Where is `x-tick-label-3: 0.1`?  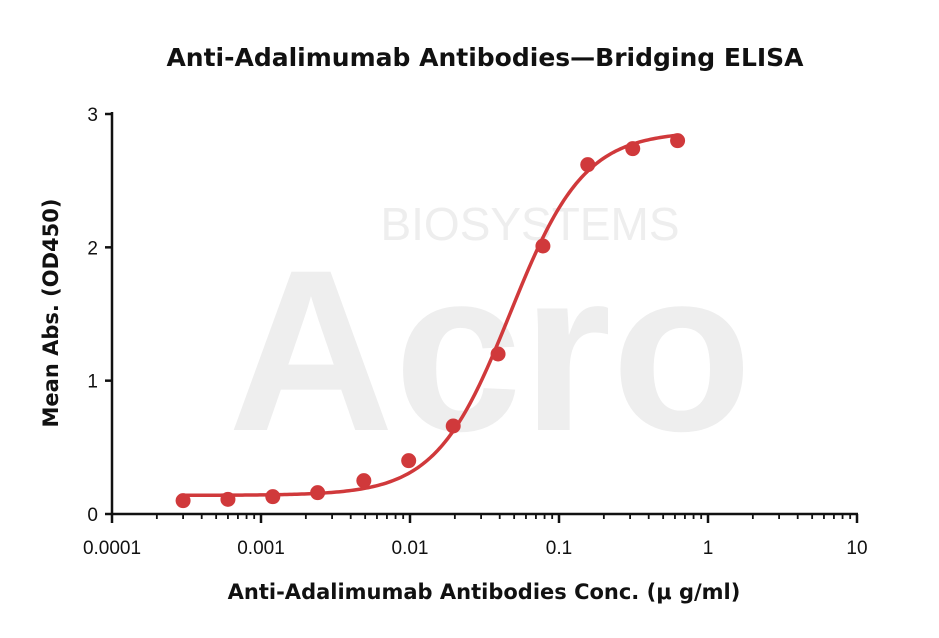 x-tick-label-3: 0.1 is located at coordinates (559, 548).